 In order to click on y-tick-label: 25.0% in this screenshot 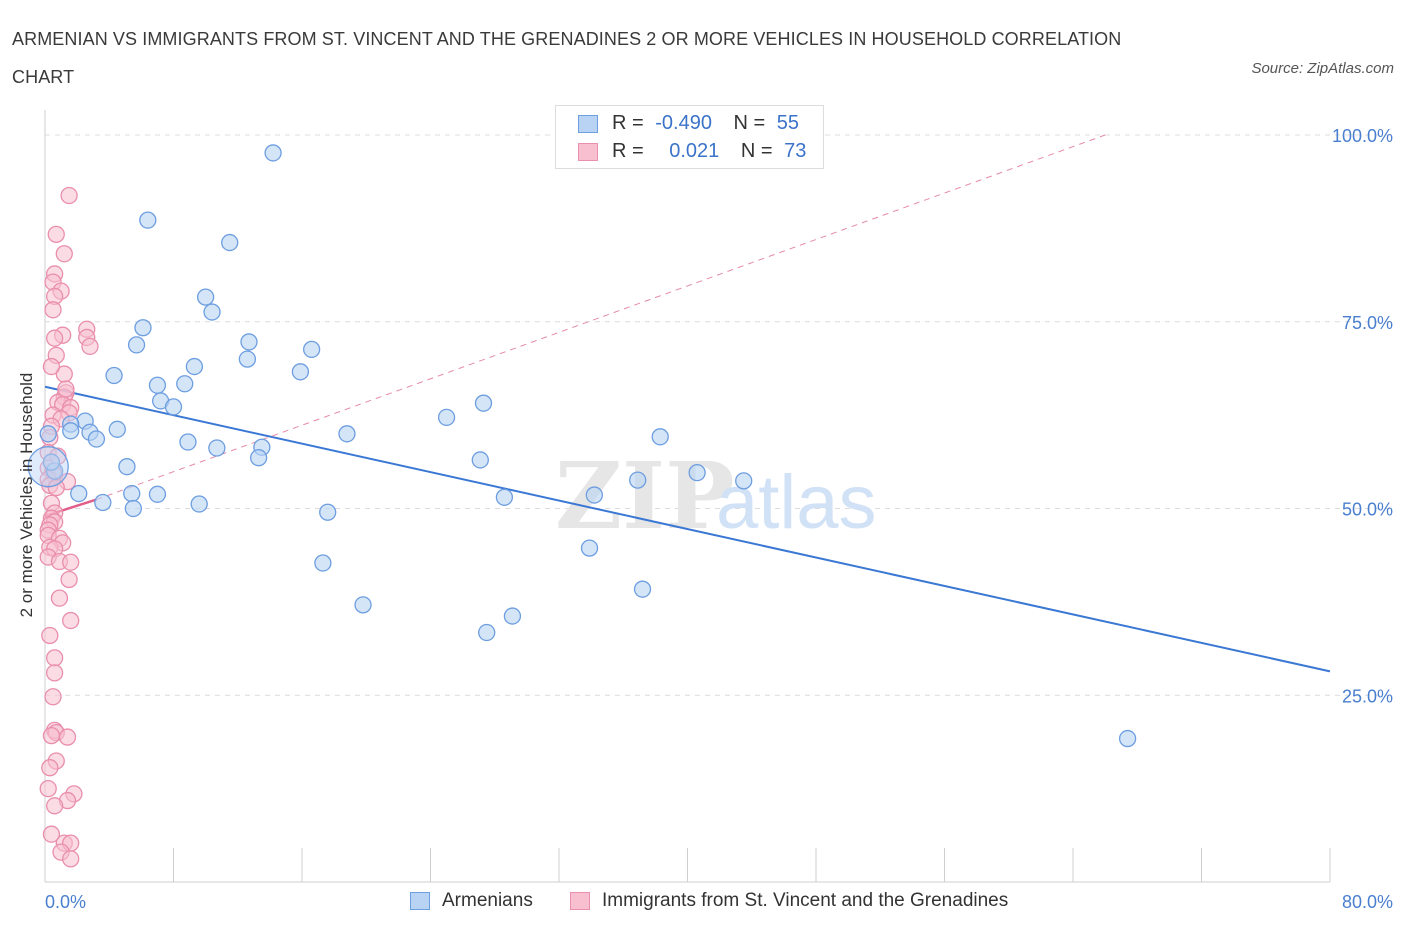, I will do `click(1367, 696)`.